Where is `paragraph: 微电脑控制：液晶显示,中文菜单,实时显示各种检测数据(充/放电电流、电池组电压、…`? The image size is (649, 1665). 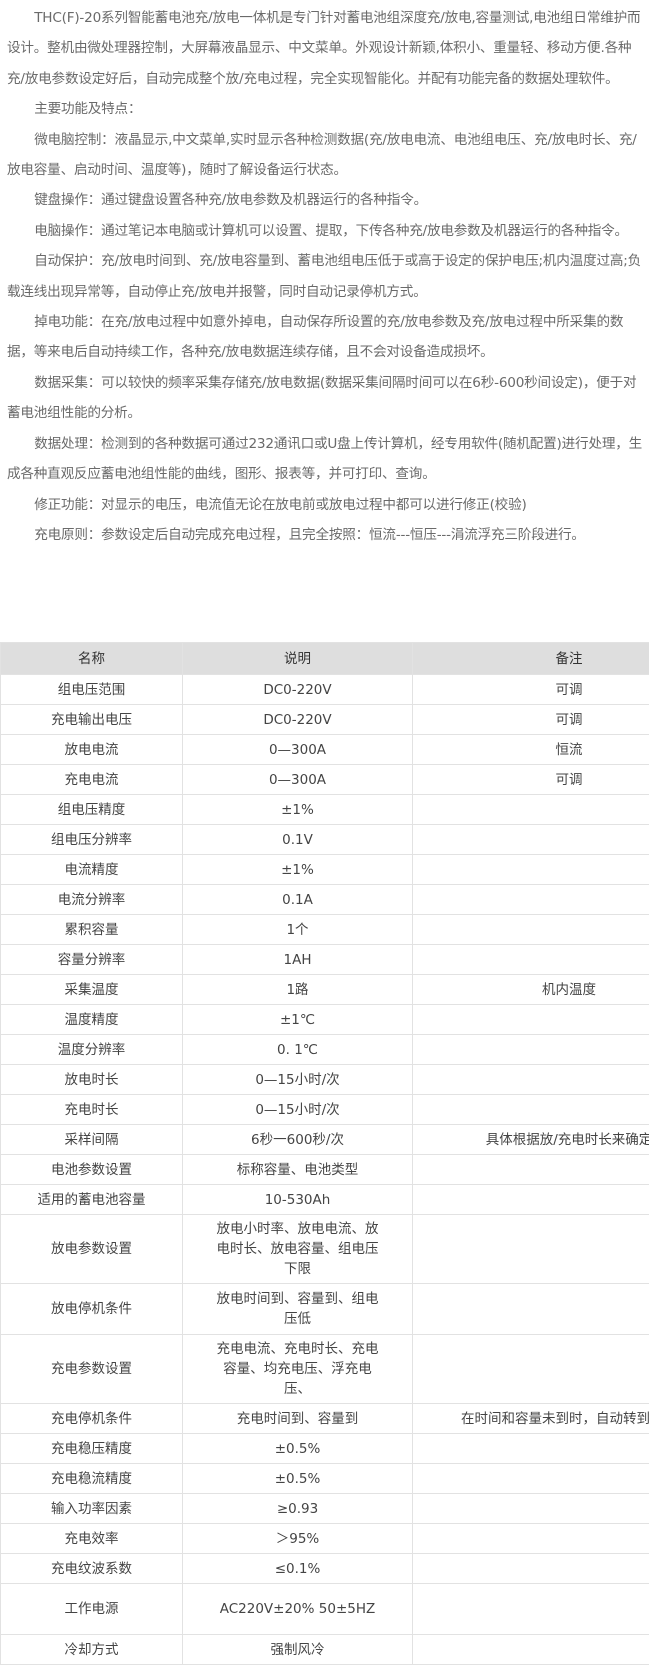 paragraph: 微电脑控制：液晶显示,中文菜单,实时显示各种检测数据(充/放电电流、电池组电压、… is located at coordinates (327, 155).